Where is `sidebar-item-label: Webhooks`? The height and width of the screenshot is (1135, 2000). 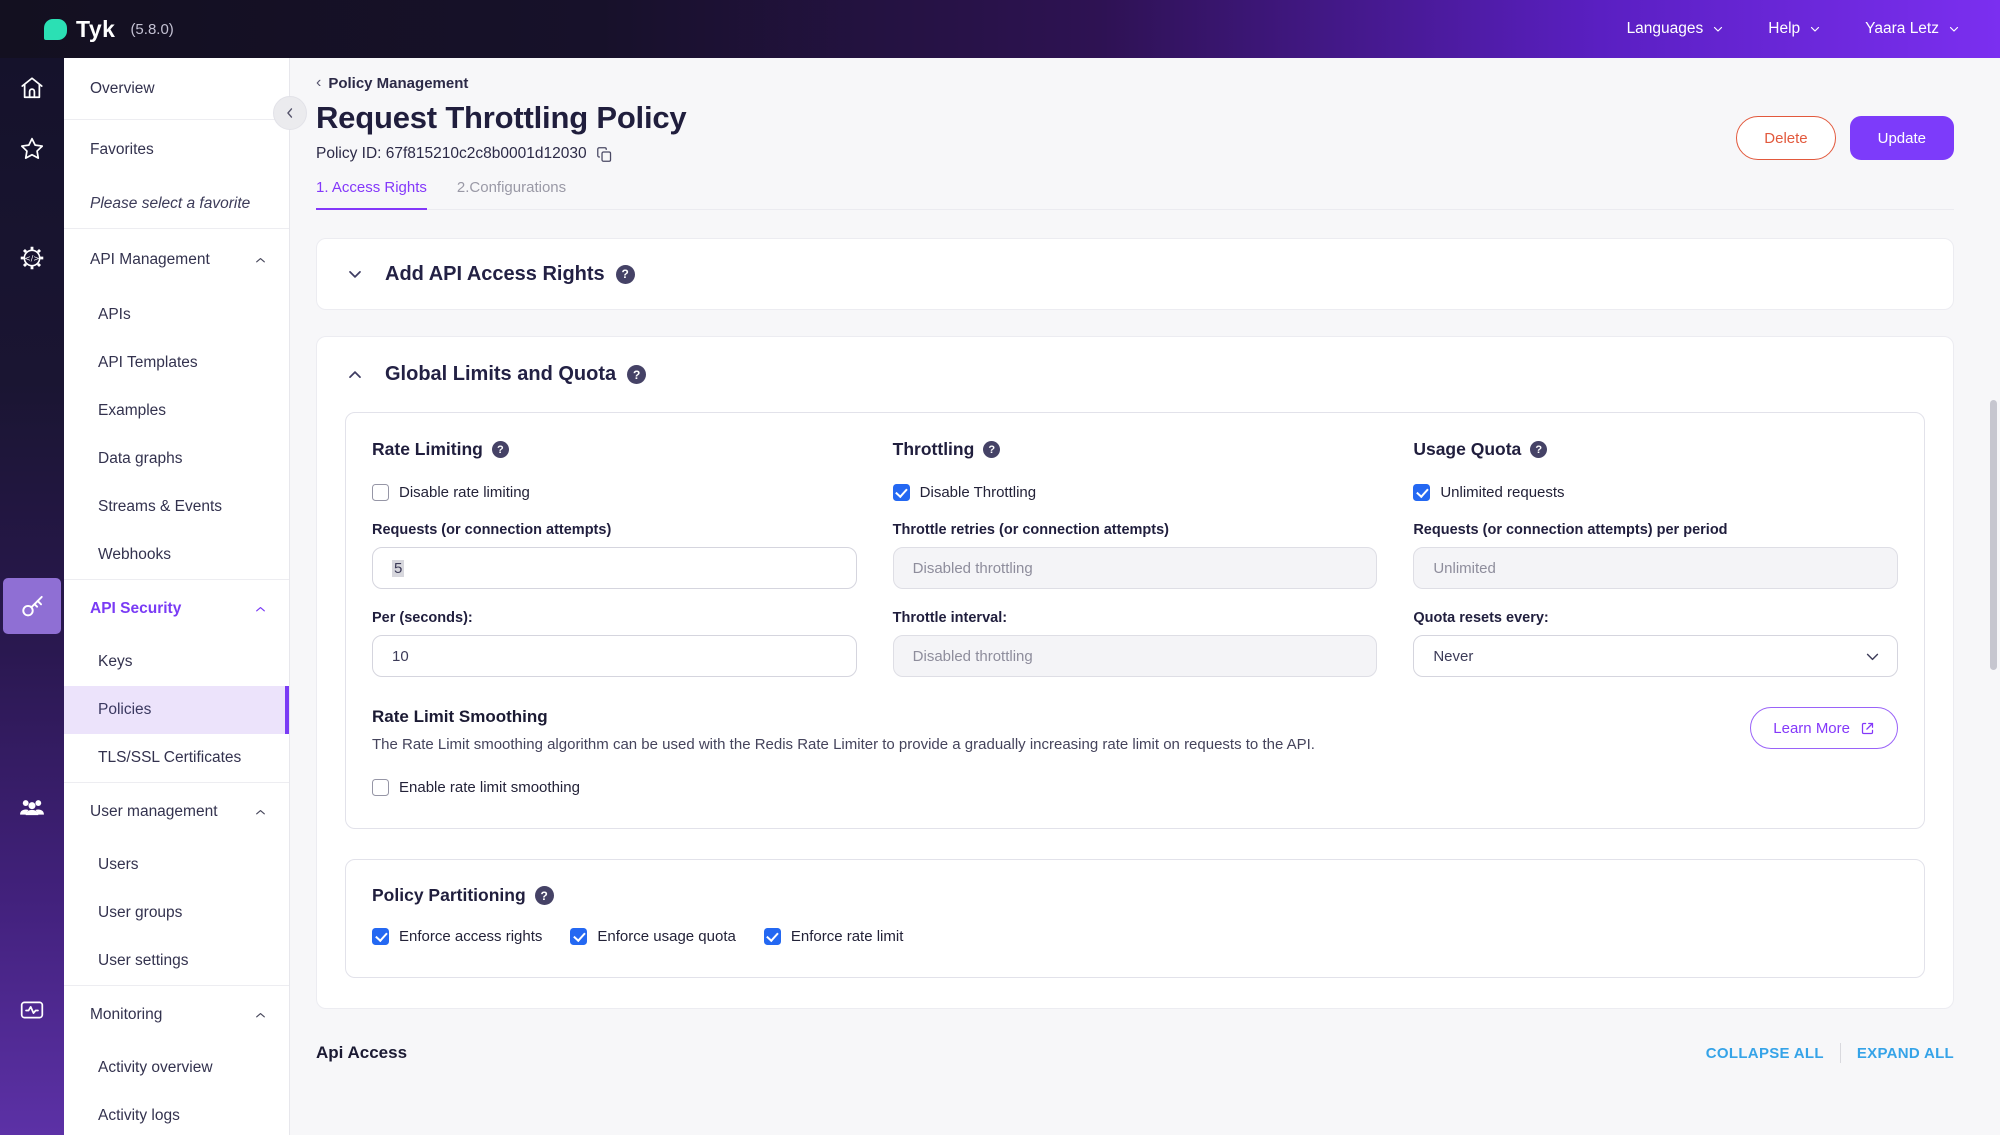
sidebar-item-label: Webhooks is located at coordinates (134, 554).